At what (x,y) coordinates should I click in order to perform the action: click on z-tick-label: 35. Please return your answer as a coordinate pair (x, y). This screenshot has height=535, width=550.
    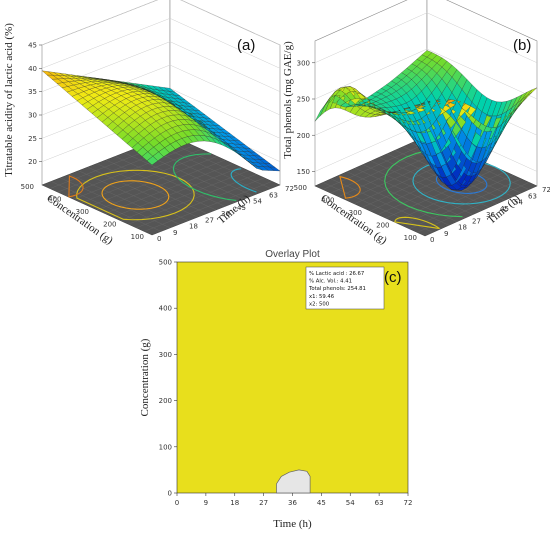
    Looking at the image, I should click on (32, 92).